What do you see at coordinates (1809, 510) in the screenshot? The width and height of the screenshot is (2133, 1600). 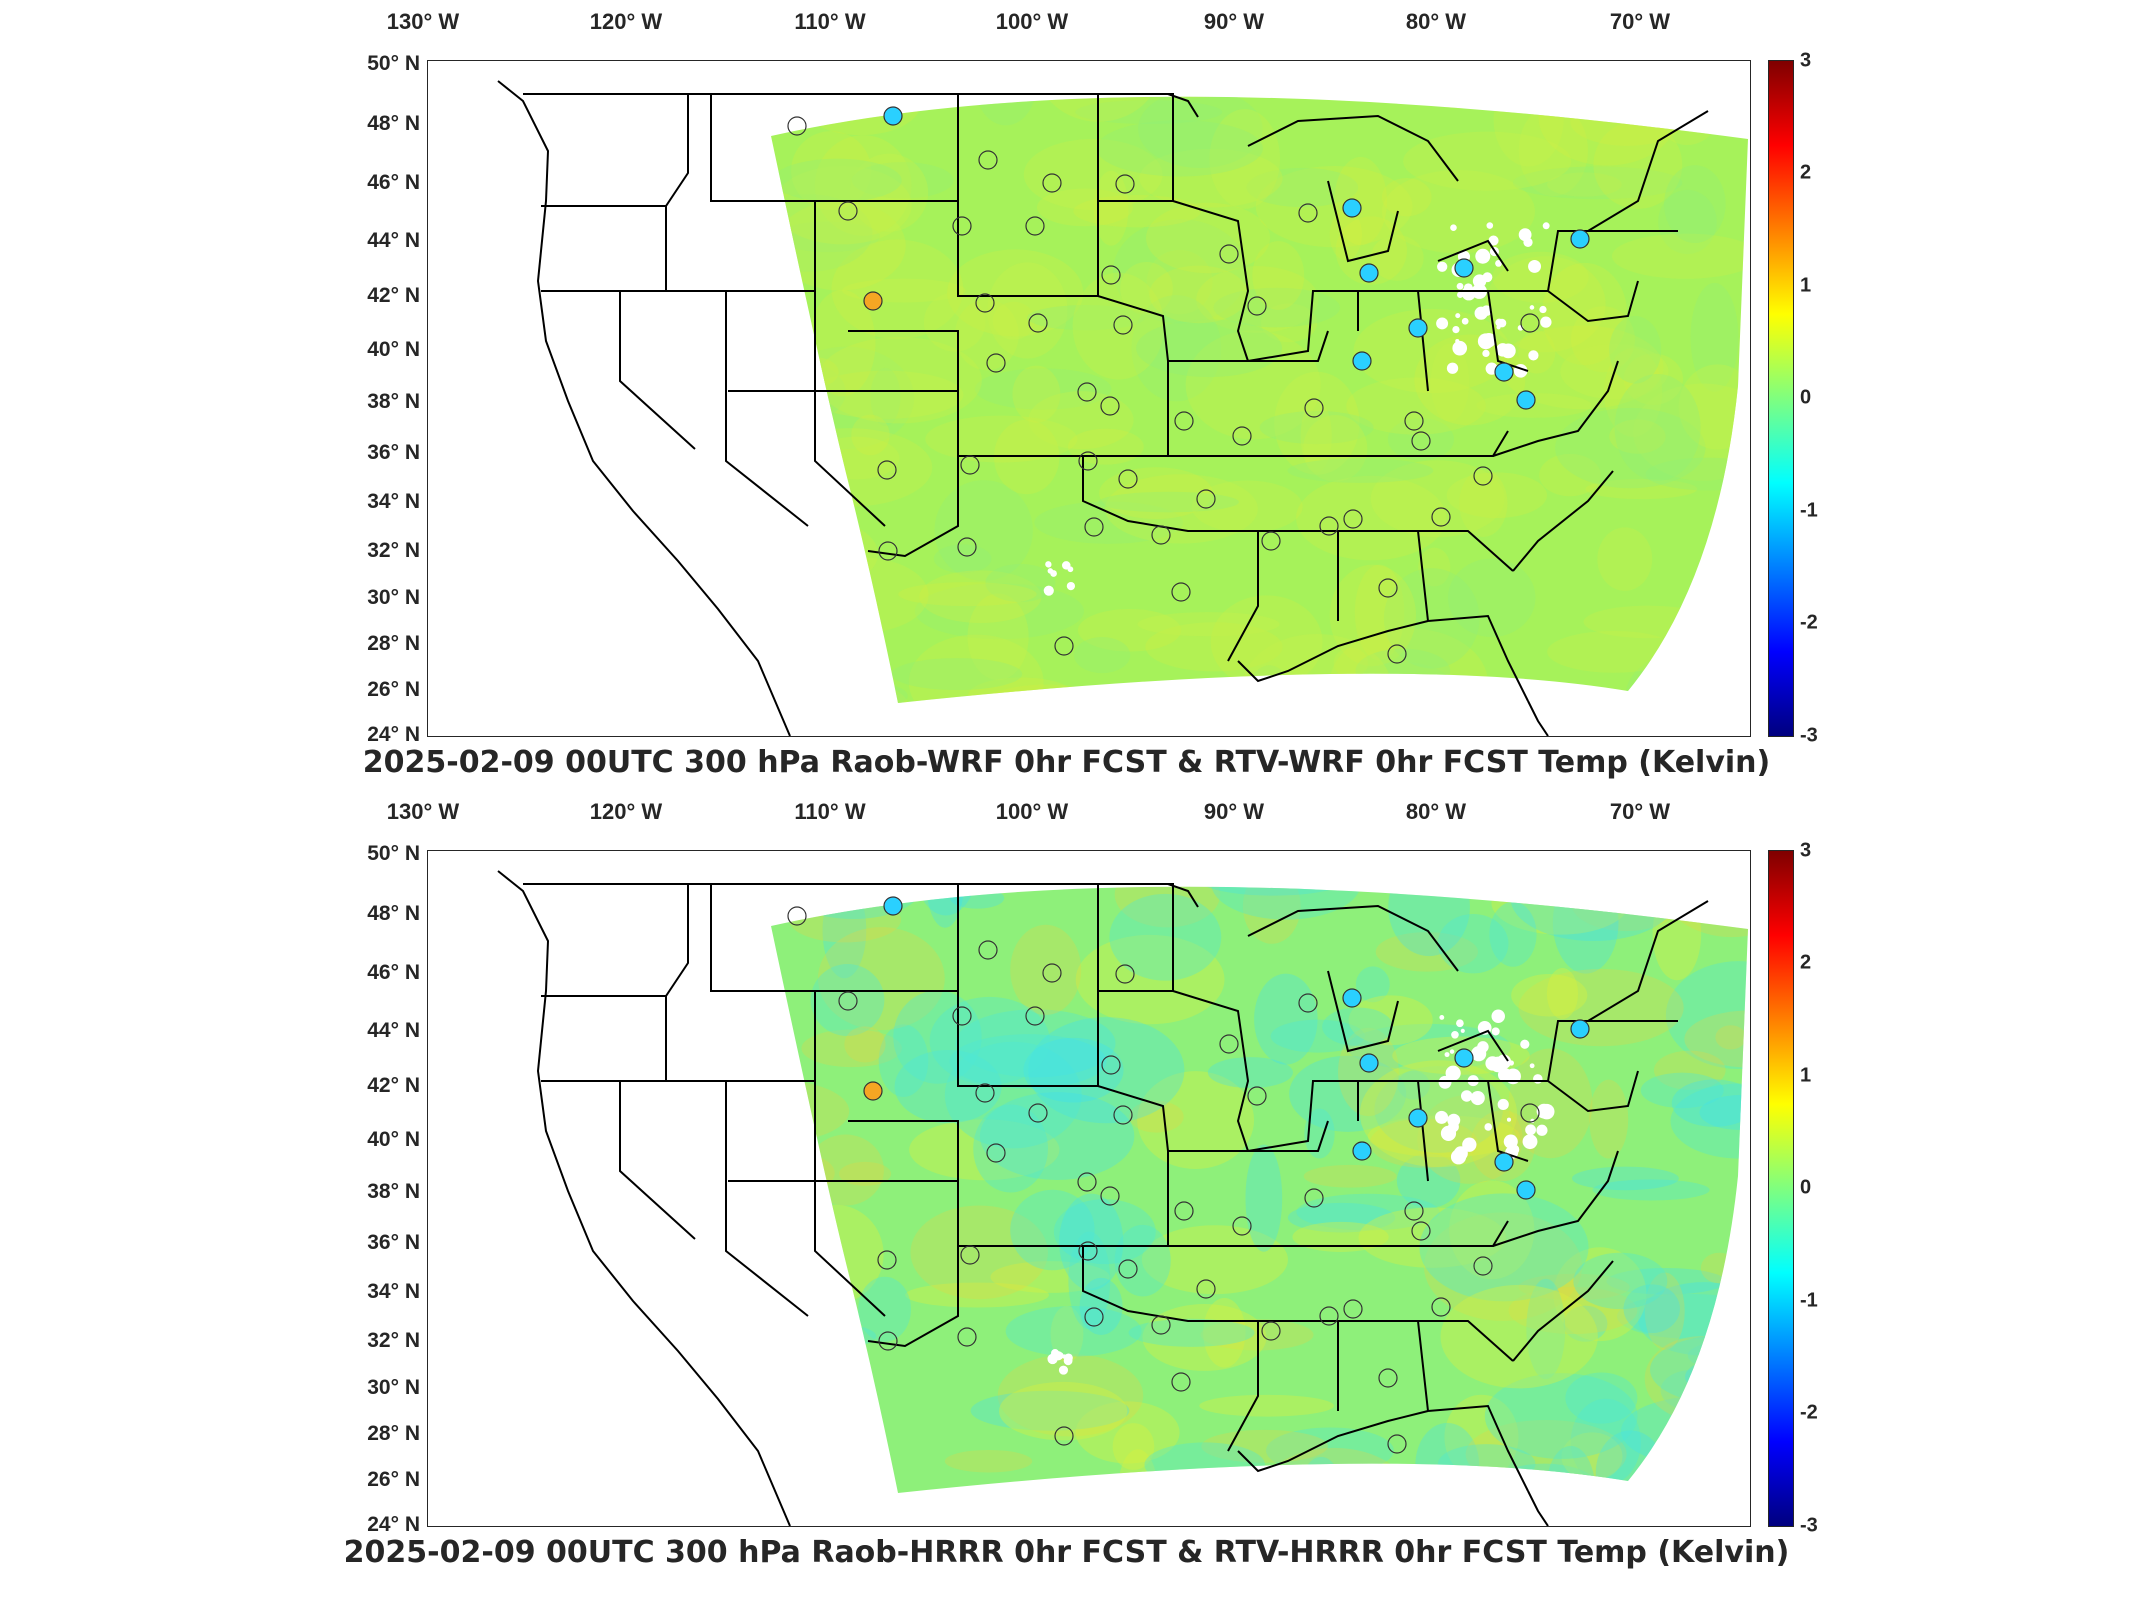 I see `colorbar-tick-label: -1` at bounding box center [1809, 510].